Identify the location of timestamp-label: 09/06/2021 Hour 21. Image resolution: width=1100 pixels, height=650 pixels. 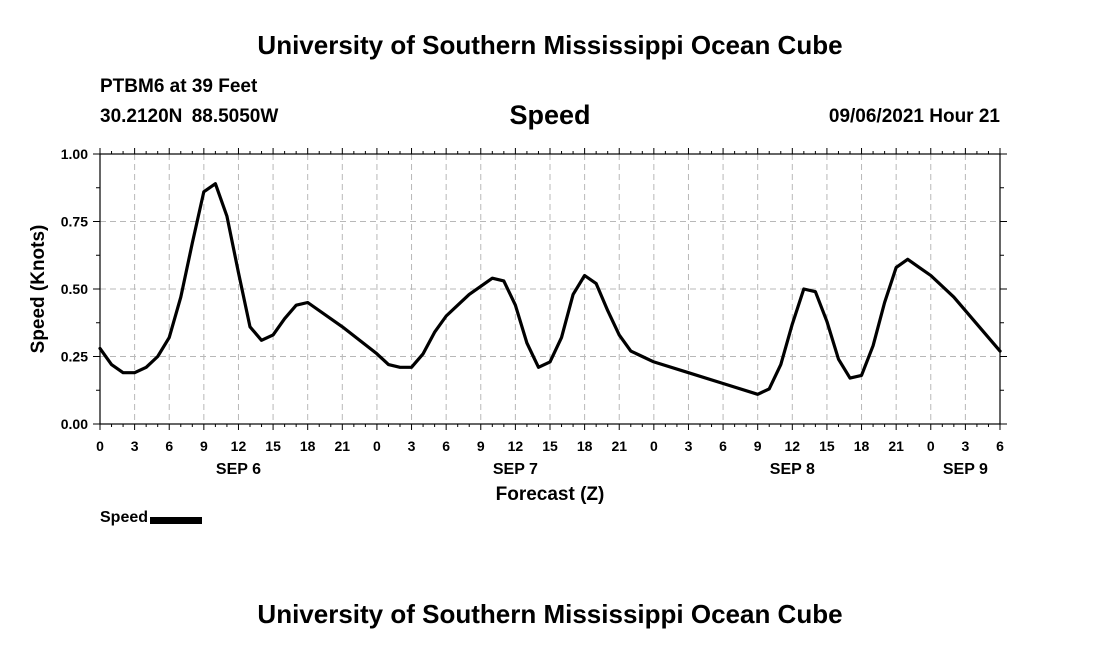
(914, 116).